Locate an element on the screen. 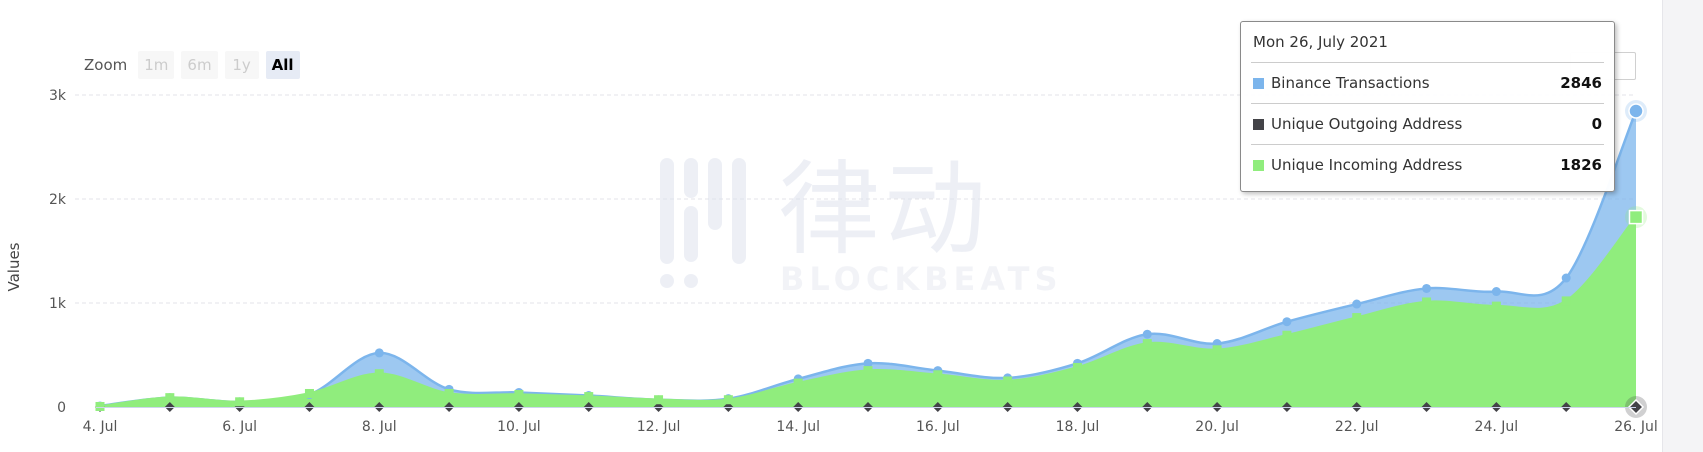 Image resolution: width=1703 pixels, height=452 pixels. y-tick-label: 1k is located at coordinates (58, 304).